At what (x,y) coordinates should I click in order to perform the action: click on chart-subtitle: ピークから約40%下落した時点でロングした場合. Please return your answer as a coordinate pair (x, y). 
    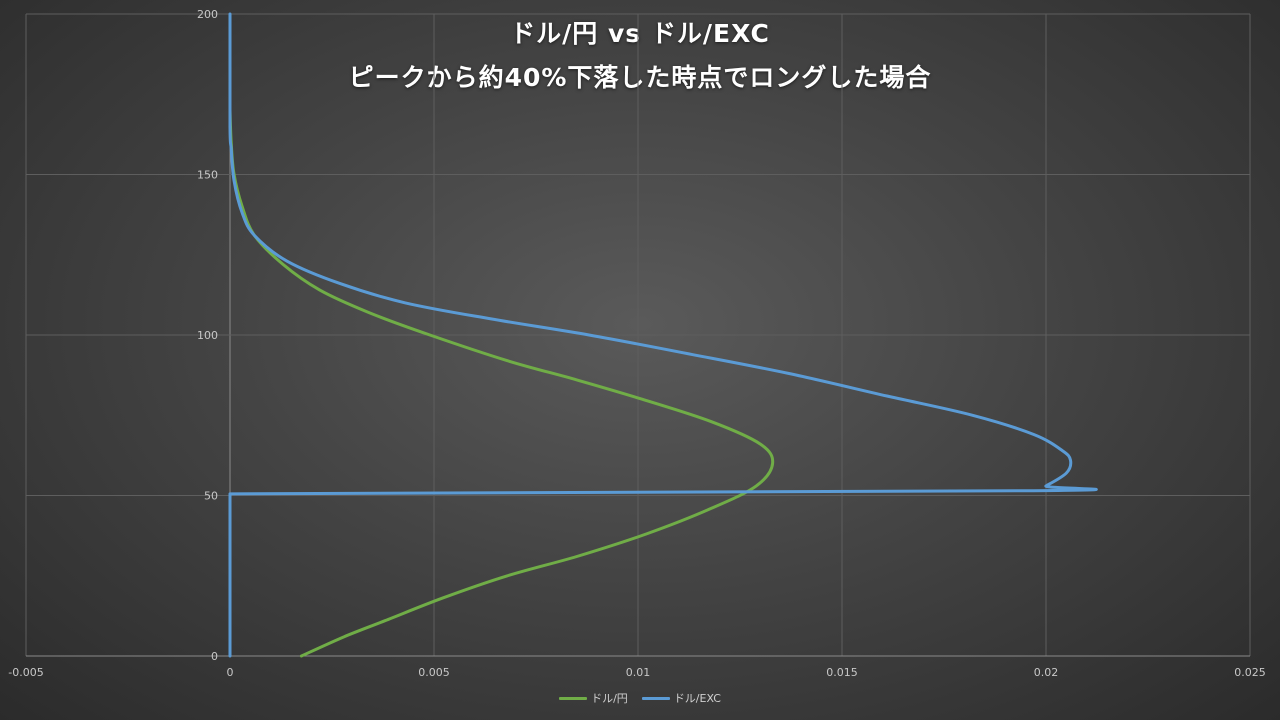
    Looking at the image, I should click on (640, 77).